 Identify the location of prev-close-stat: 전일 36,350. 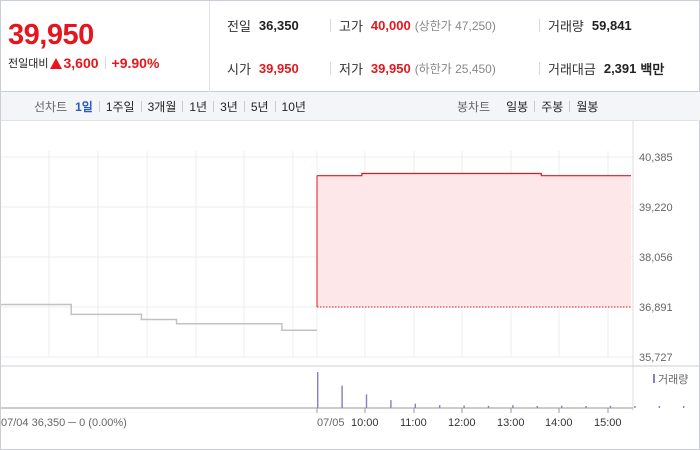
(263, 25).